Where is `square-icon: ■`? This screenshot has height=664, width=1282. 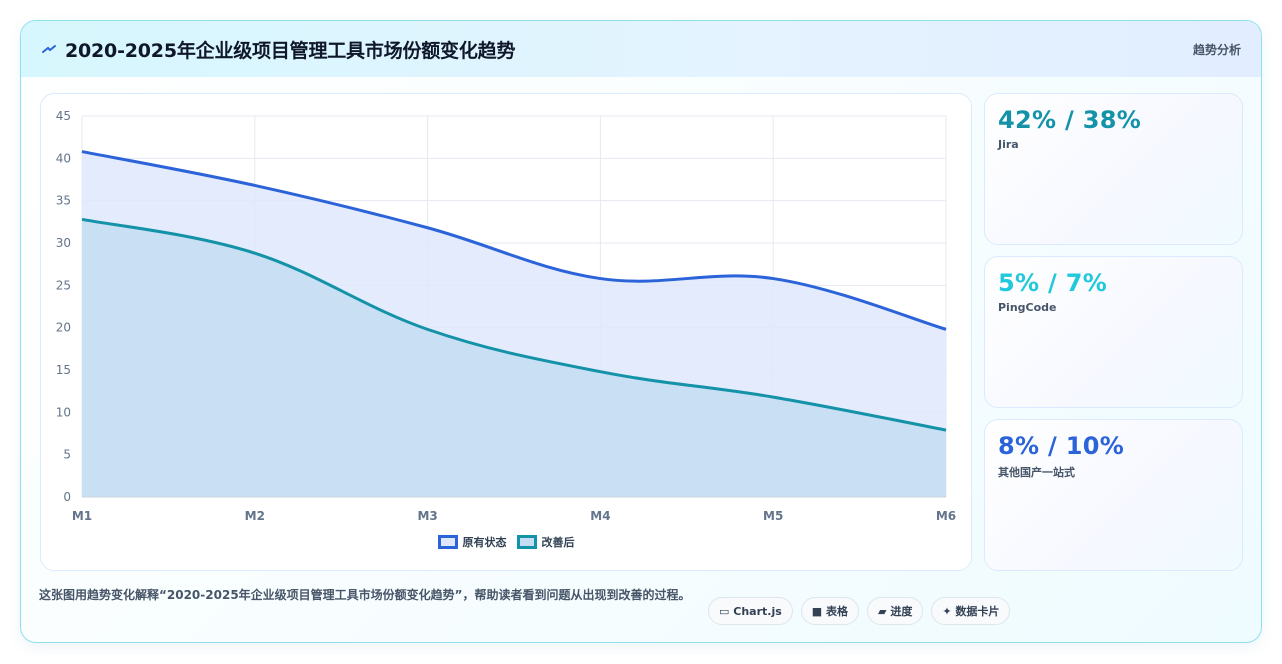 square-icon: ■ is located at coordinates (817, 611).